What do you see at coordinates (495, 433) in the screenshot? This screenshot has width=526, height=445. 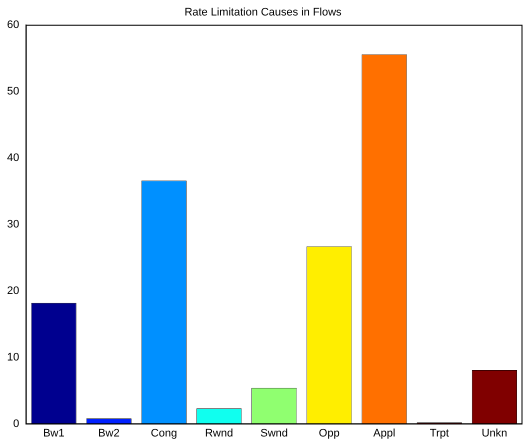 I see `x-tick-label: Unkn` at bounding box center [495, 433].